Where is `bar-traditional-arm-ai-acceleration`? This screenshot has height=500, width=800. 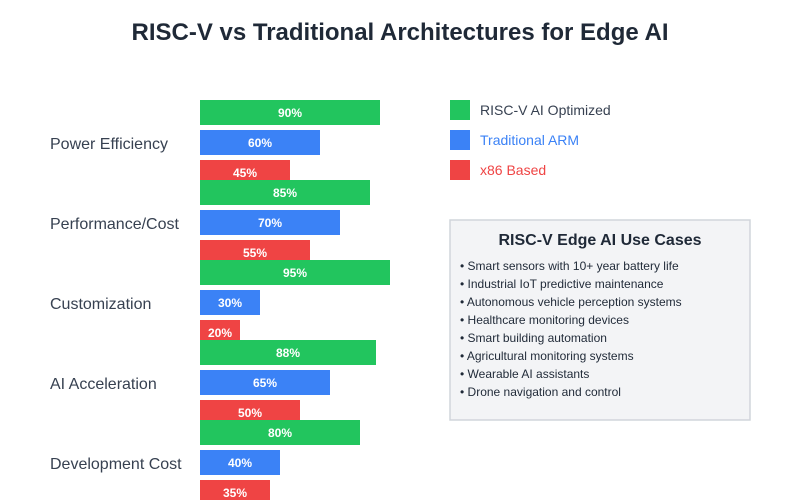 bar-traditional-arm-ai-acceleration is located at coordinates (265, 382).